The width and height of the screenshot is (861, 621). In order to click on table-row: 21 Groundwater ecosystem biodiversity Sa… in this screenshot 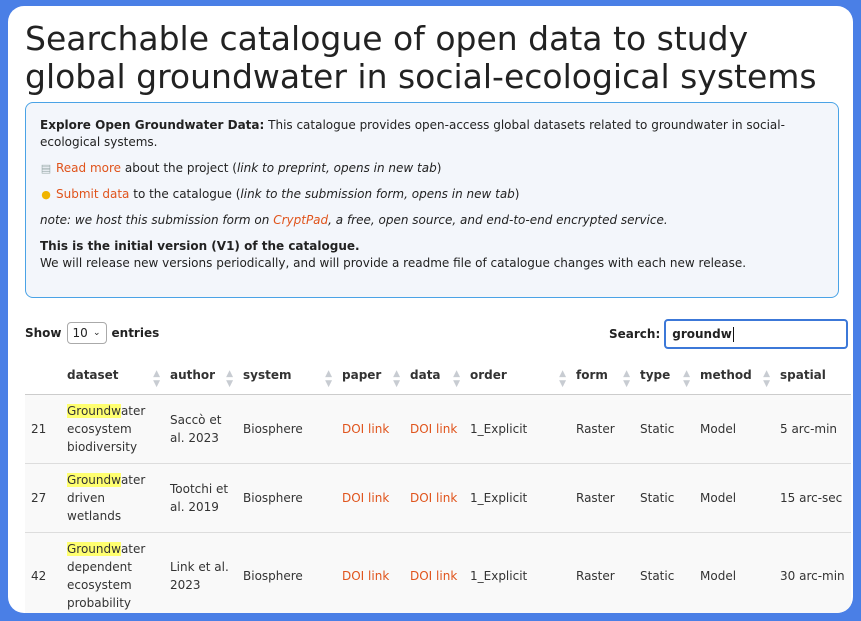, I will do `click(438, 429)`.